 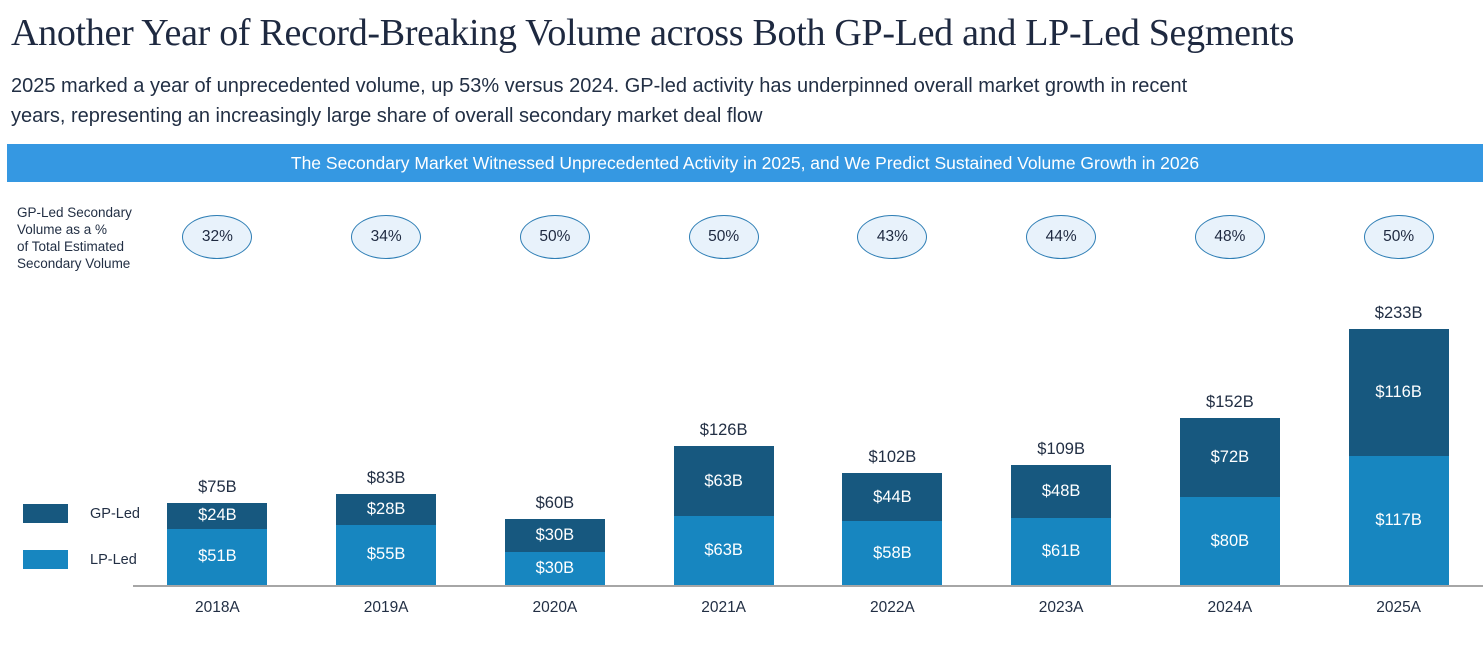 What do you see at coordinates (1229, 237) in the screenshot?
I see `gp-share-bubble: 48%` at bounding box center [1229, 237].